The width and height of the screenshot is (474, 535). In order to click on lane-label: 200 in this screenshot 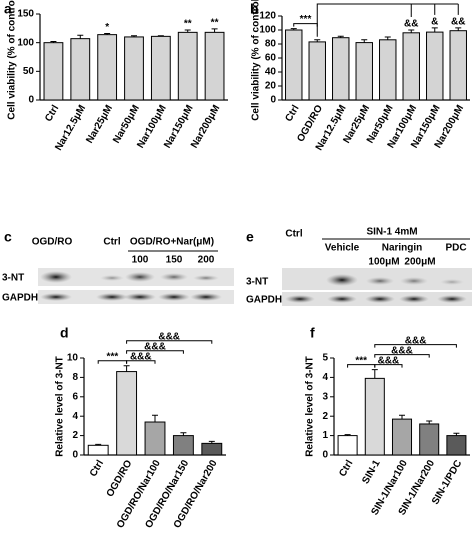, I will do `click(206, 260)`.